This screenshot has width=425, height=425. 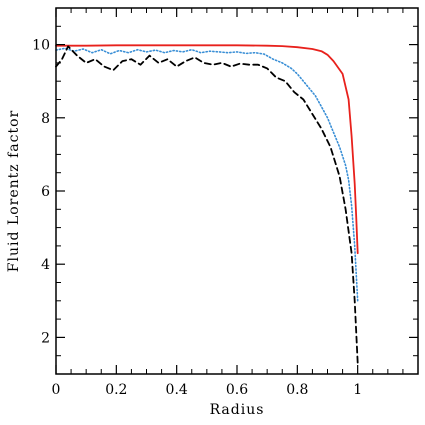 What do you see at coordinates (177, 390) in the screenshot?
I see `x-tick-label: 0.4` at bounding box center [177, 390].